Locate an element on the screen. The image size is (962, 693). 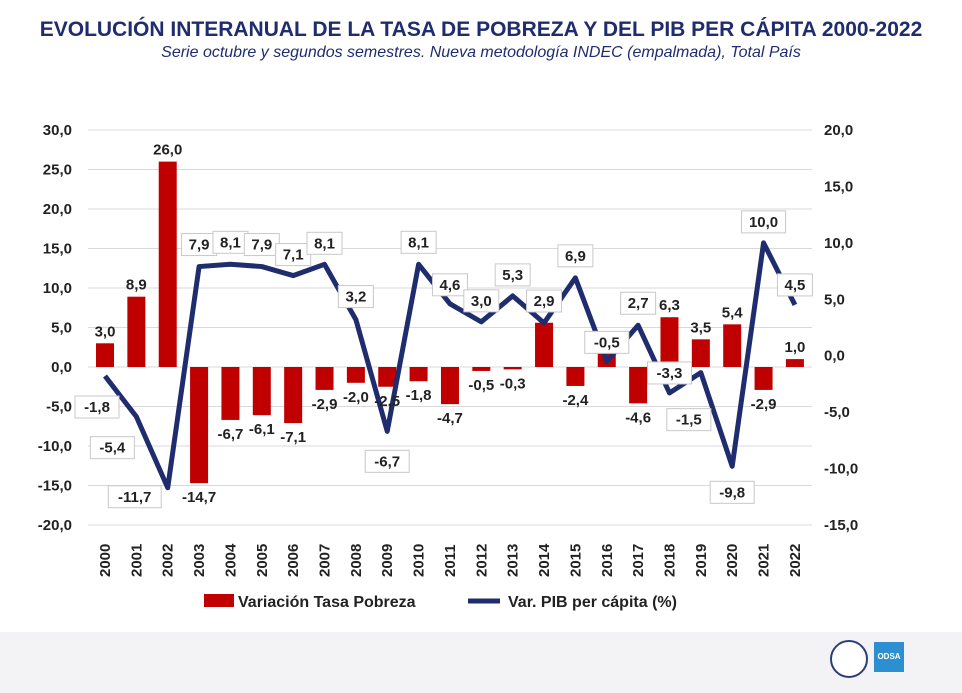
bar-2007 is located at coordinates (324, 378).